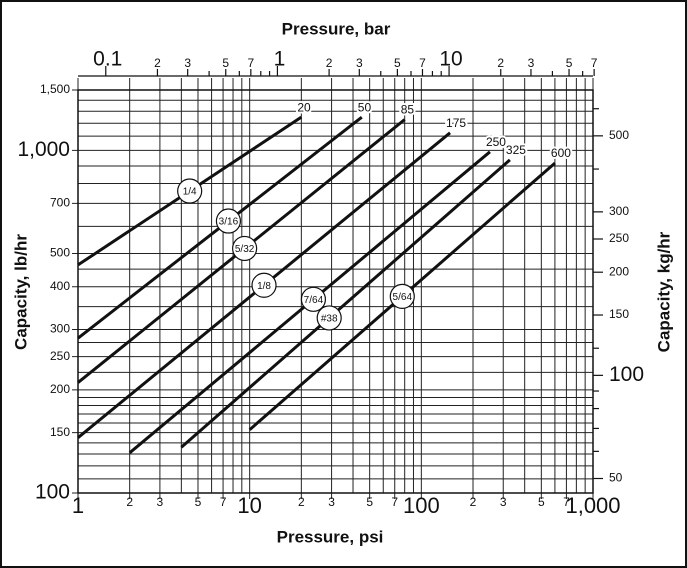 The image size is (687, 568). What do you see at coordinates (60, 356) in the screenshot?
I see `y-tick-label: 250` at bounding box center [60, 356].